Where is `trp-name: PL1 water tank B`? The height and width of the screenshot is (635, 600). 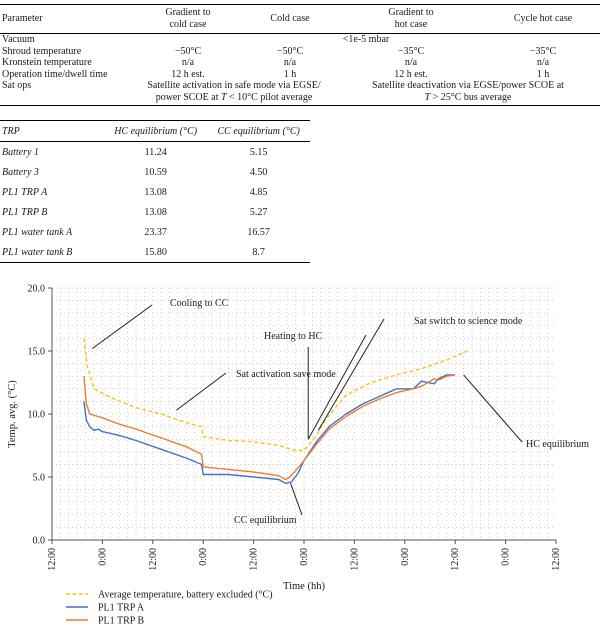 trp-name: PL1 water tank B is located at coordinates (37, 252).